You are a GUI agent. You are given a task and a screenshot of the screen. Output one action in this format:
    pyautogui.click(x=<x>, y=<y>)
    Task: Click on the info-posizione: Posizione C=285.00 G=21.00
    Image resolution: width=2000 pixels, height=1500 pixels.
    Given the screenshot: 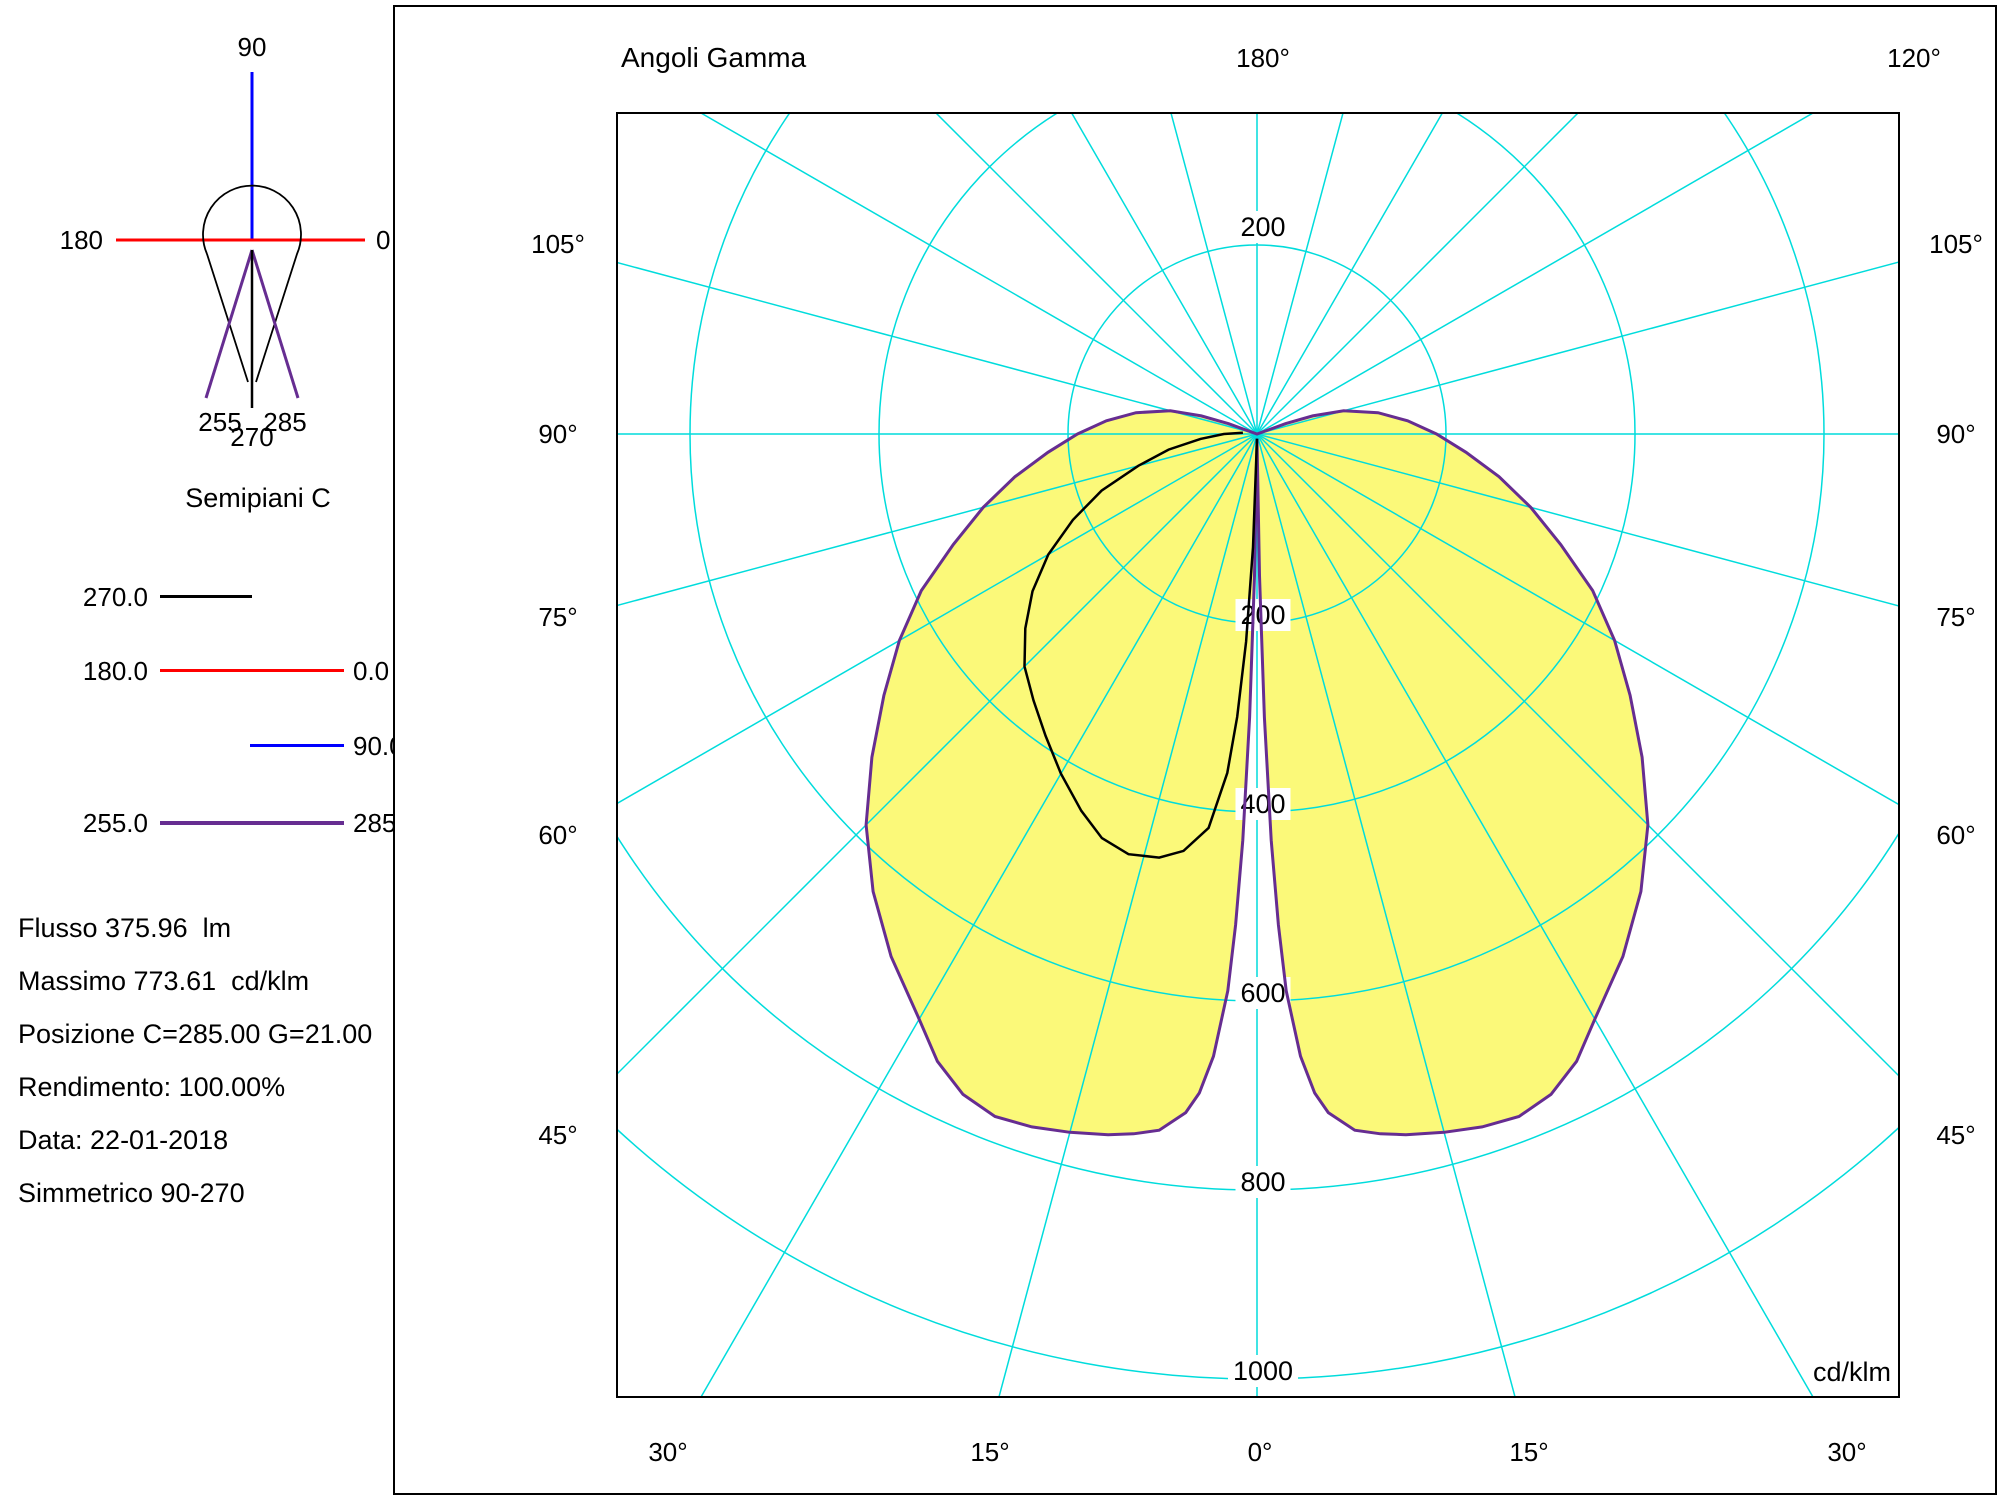 What is the action you would take?
    pyautogui.click(x=195, y=1034)
    